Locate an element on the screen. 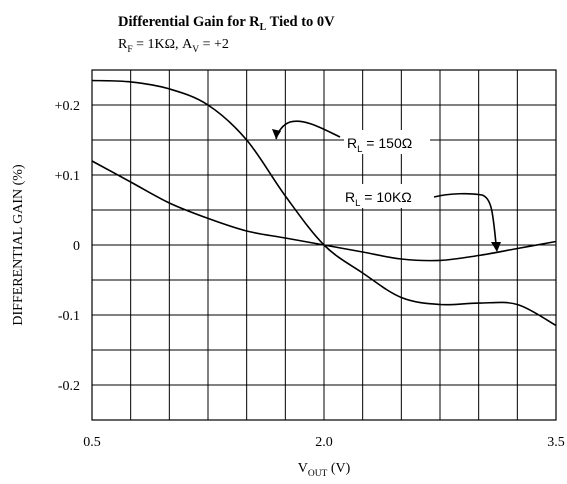 This screenshot has height=484, width=567. x-tick-label: 0.5 is located at coordinates (92, 442).